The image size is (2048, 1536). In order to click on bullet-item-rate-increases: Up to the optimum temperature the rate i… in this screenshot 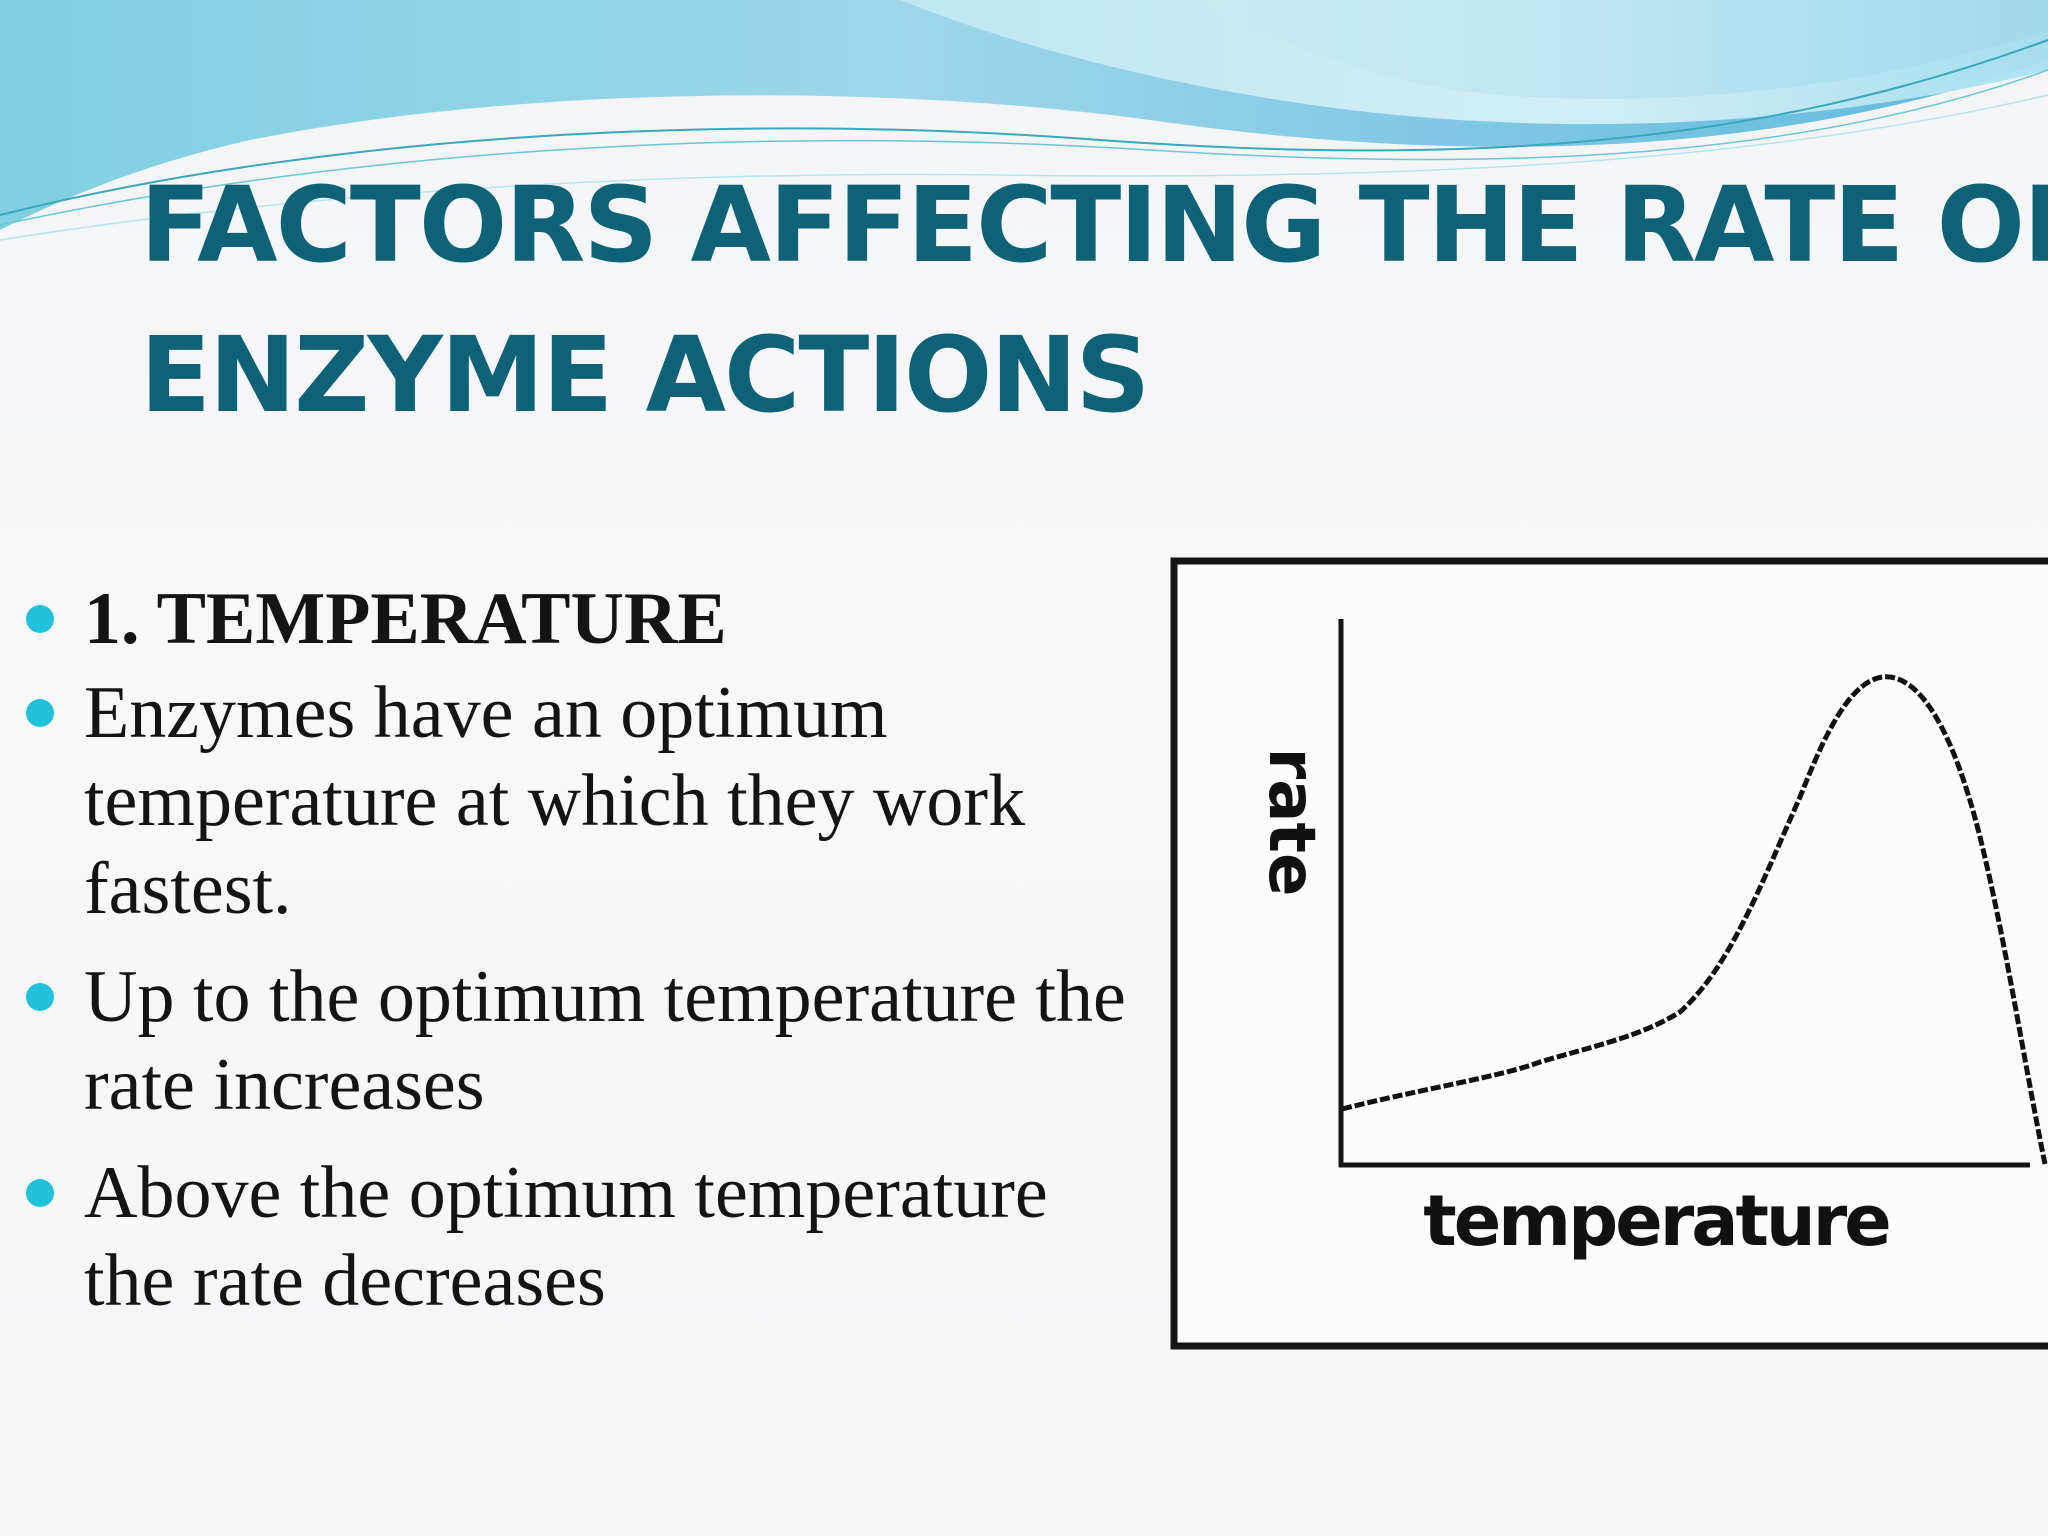, I will do `click(584, 1041)`.